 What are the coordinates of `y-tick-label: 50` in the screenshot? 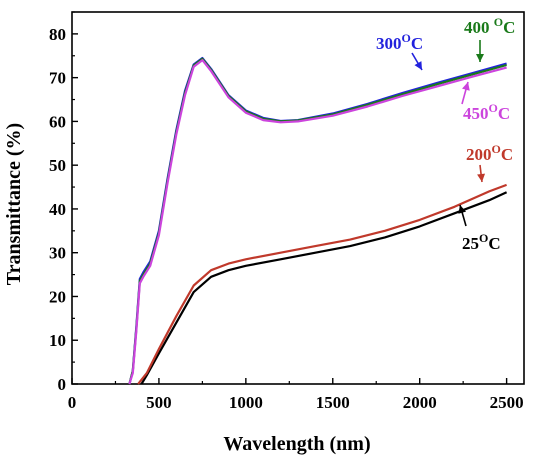 It's located at (57, 165).